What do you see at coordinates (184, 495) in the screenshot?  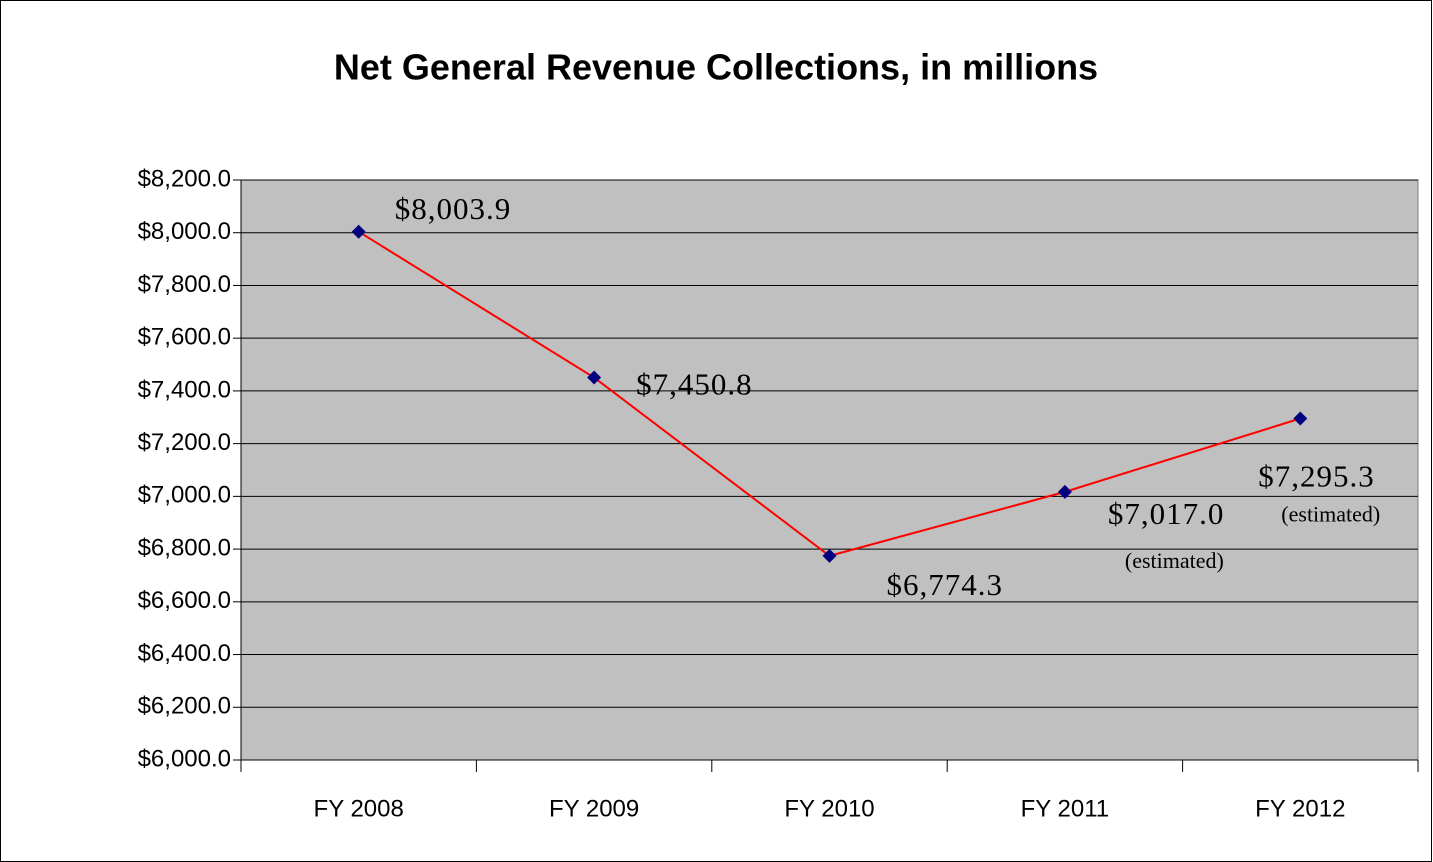 I see `y-tick-label: $7,000.0` at bounding box center [184, 495].